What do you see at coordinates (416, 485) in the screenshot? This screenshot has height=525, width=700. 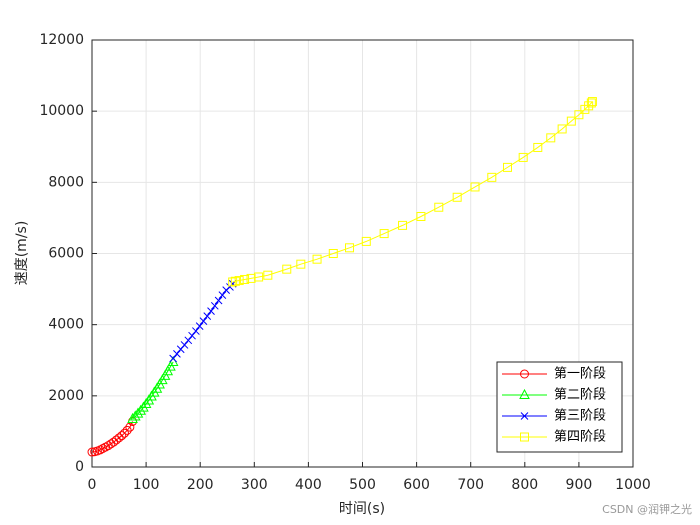 I see `x-tick-label: 600` at bounding box center [416, 485].